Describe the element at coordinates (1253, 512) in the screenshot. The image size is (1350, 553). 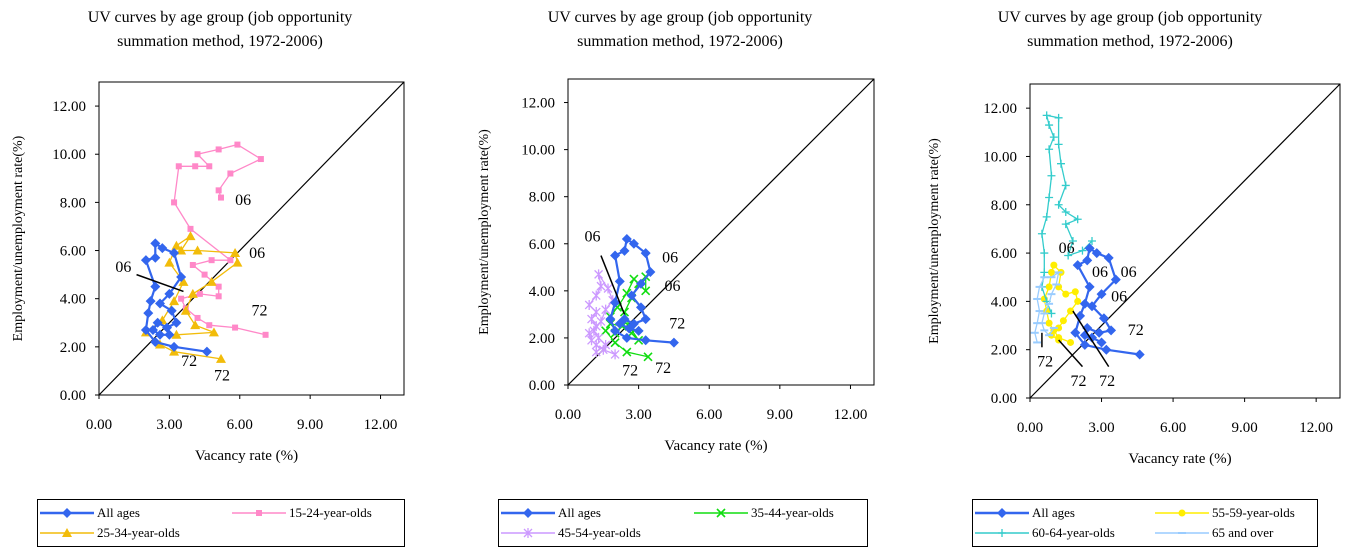
I see `legend-label: 55-59-year-olds` at that location.